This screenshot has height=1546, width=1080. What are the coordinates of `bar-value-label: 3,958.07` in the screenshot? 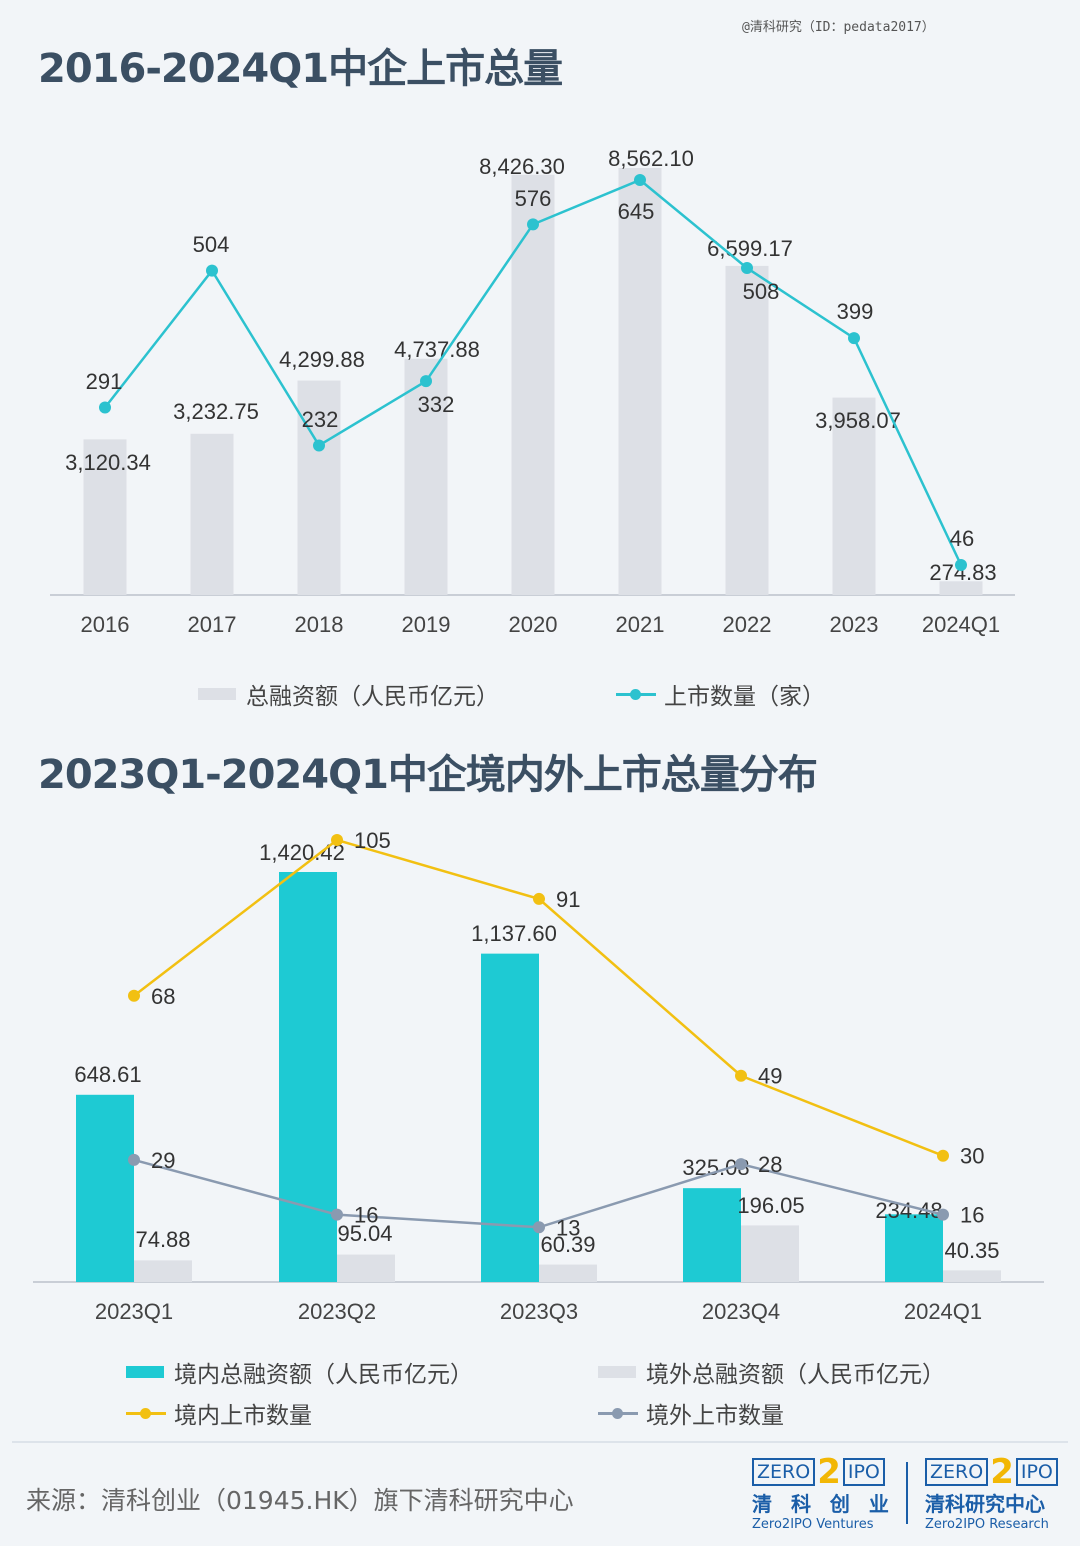 It's located at (858, 420).